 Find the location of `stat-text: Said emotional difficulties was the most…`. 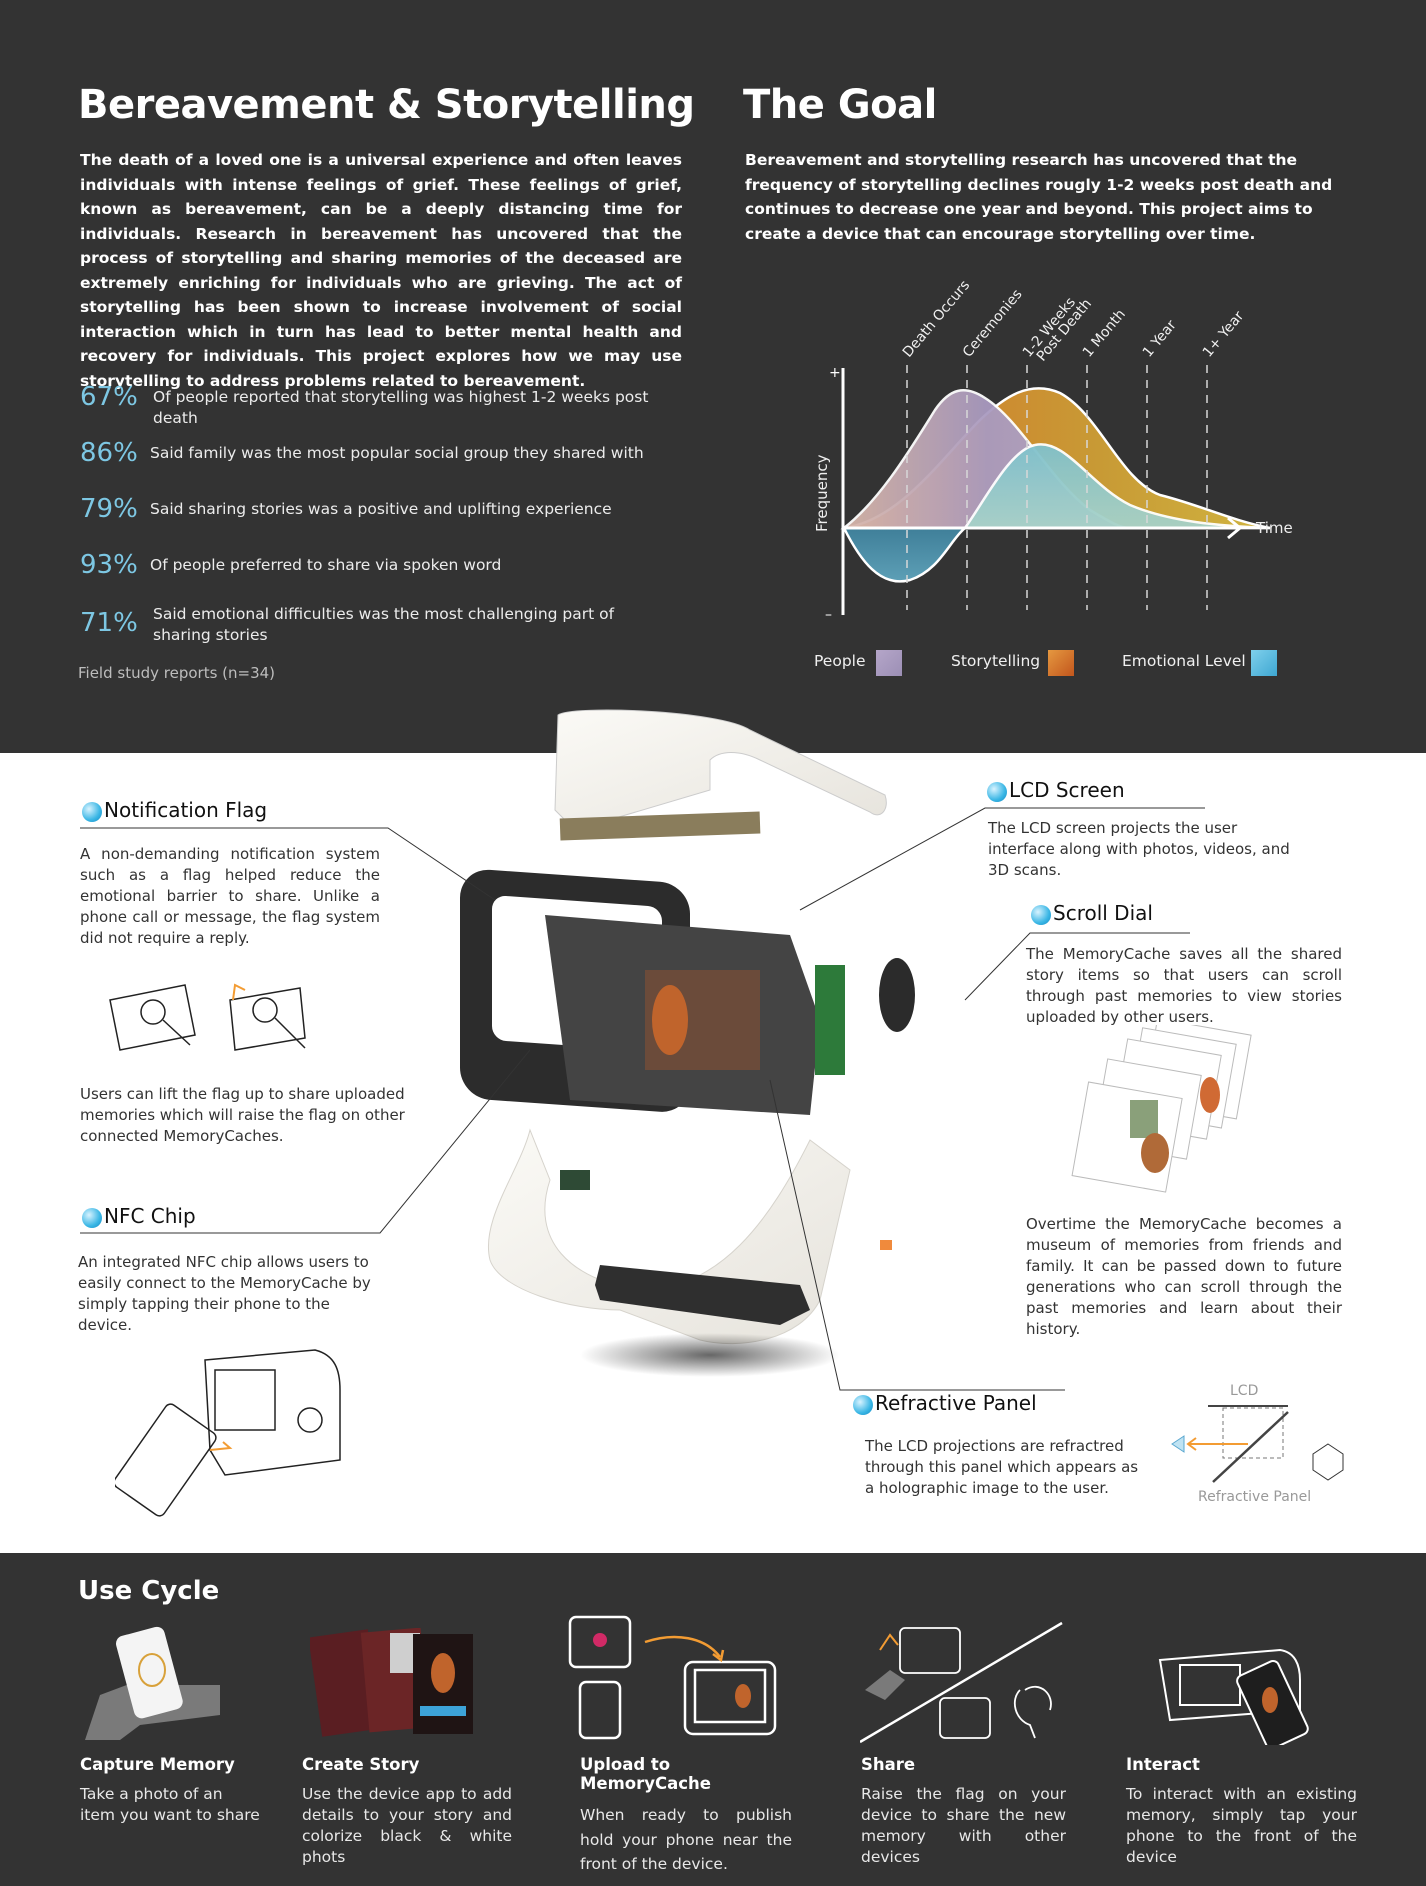

stat-text: Said emotional difficulties was the most… is located at coordinates (384, 624).